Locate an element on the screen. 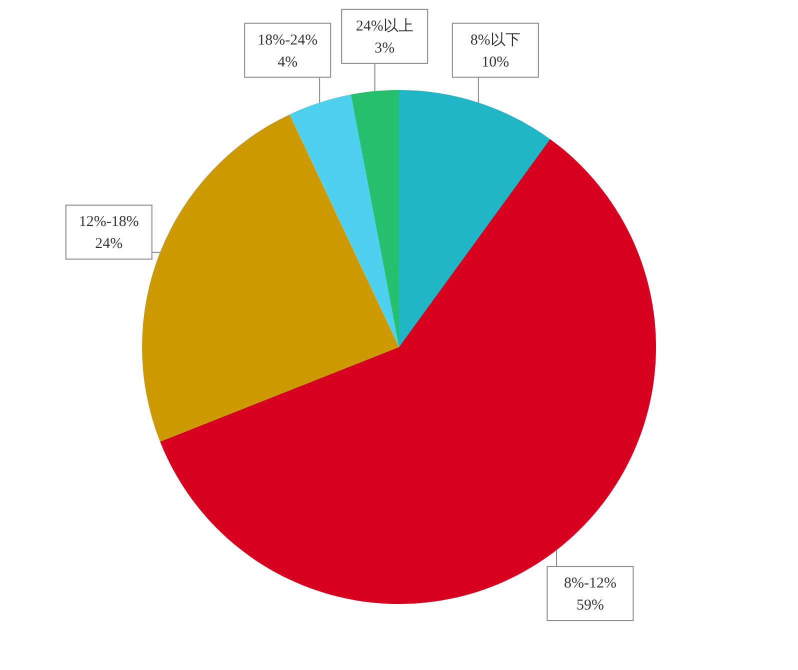 Image resolution: width=798 pixels, height=670 pixels. slice-label: 18%-24% is located at coordinates (288, 40).